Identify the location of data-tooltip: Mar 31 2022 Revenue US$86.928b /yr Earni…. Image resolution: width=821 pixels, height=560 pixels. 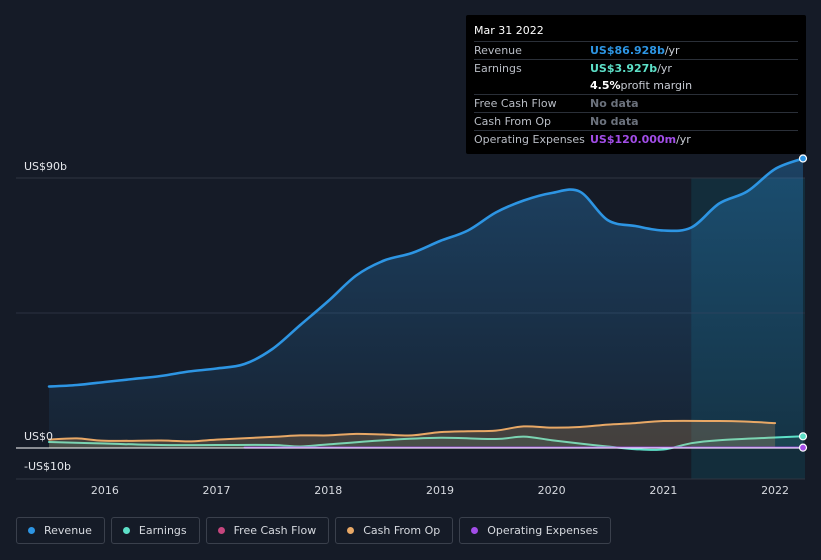
(636, 84).